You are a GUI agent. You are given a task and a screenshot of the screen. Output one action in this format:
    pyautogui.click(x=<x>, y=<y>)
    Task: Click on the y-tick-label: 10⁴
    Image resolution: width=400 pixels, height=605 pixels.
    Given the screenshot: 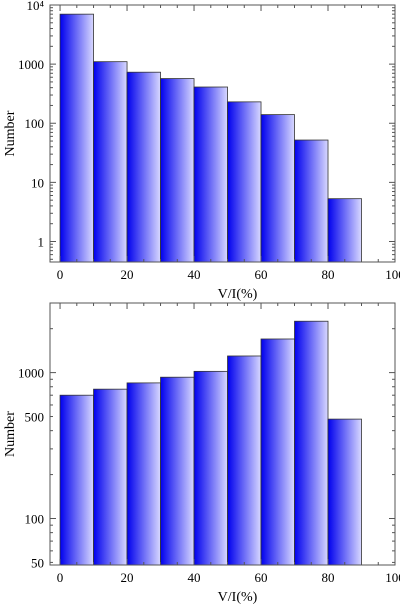 What is the action you would take?
    pyautogui.click(x=35, y=6)
    